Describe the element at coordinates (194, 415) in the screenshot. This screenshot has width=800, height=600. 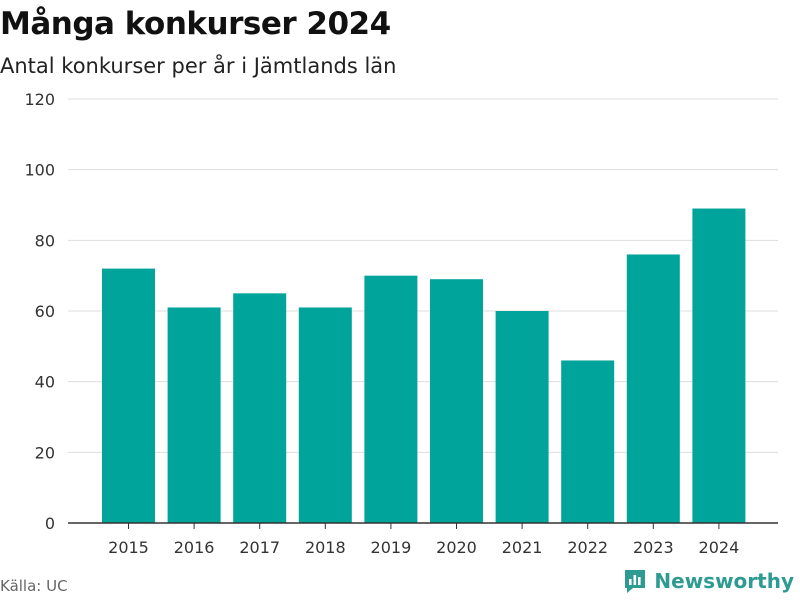
I see `bar-2016` at that location.